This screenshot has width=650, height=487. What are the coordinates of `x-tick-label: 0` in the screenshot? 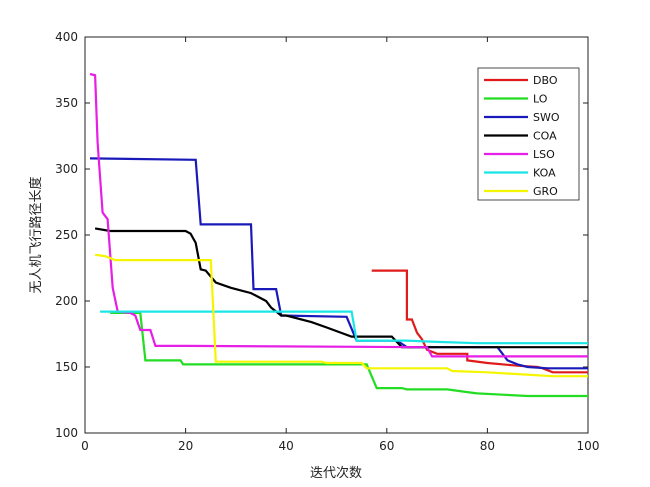 It's located at (85, 446).